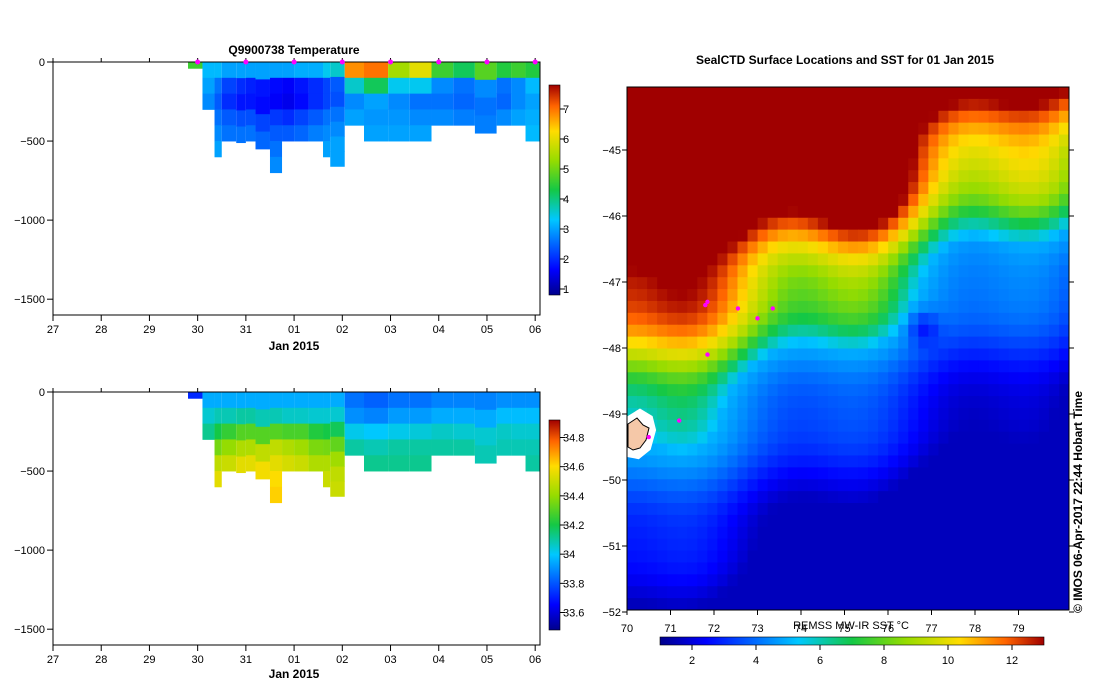 This screenshot has width=1099, height=700. I want to click on sst-colorbar-label: REMSS MW-IR SST °C, so click(851, 626).